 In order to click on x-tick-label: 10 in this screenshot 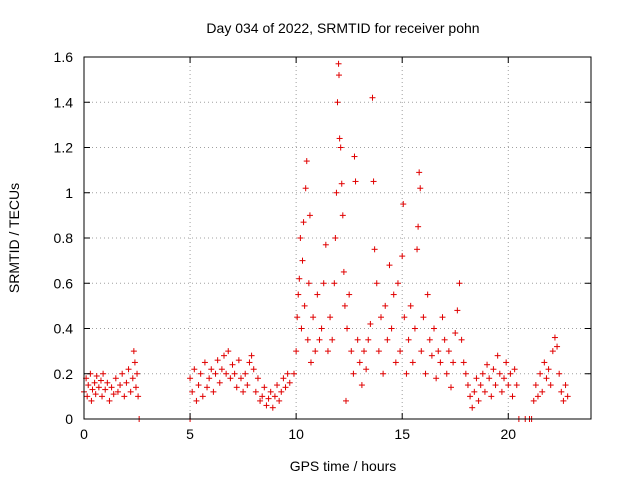, I will do `click(296, 434)`.